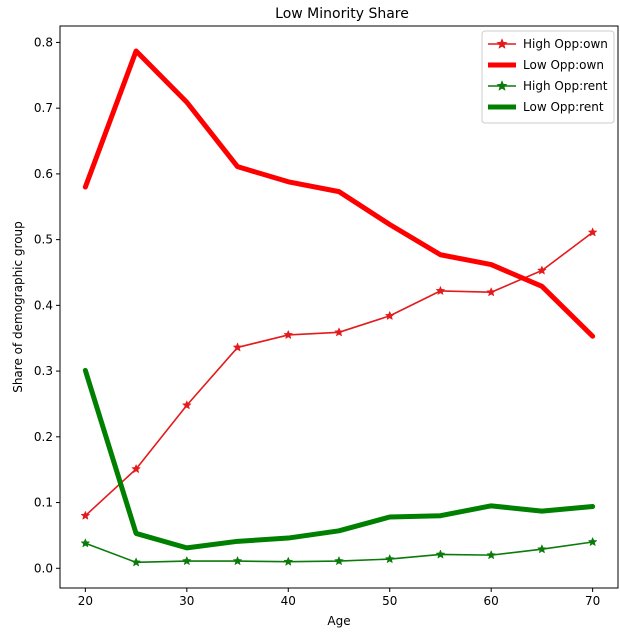 The height and width of the screenshot is (632, 620). Describe the element at coordinates (389, 601) in the screenshot. I see `x-tick-label: 50` at that location.